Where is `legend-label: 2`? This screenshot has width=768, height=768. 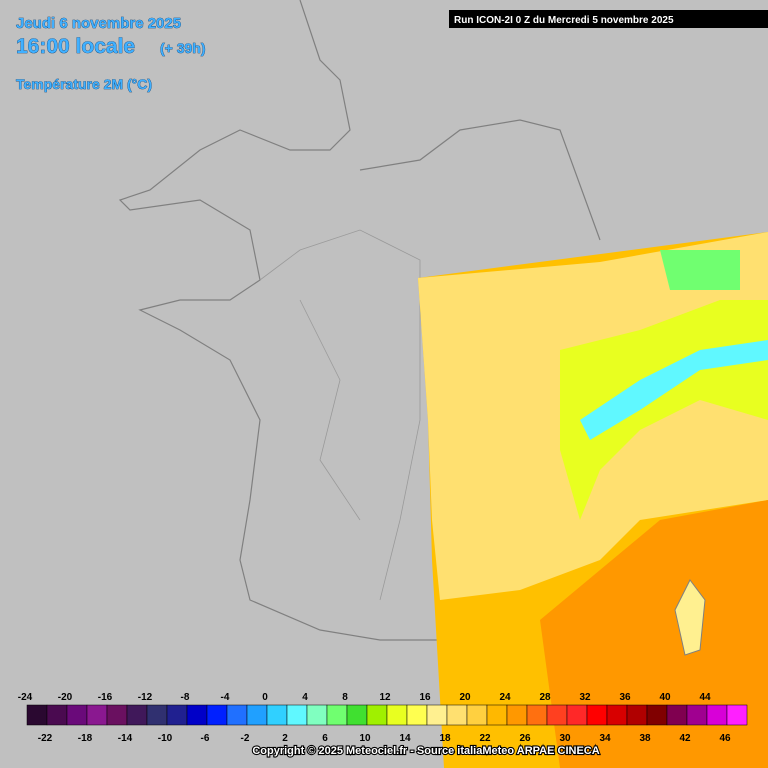 legend-label: 2 is located at coordinates (285, 738).